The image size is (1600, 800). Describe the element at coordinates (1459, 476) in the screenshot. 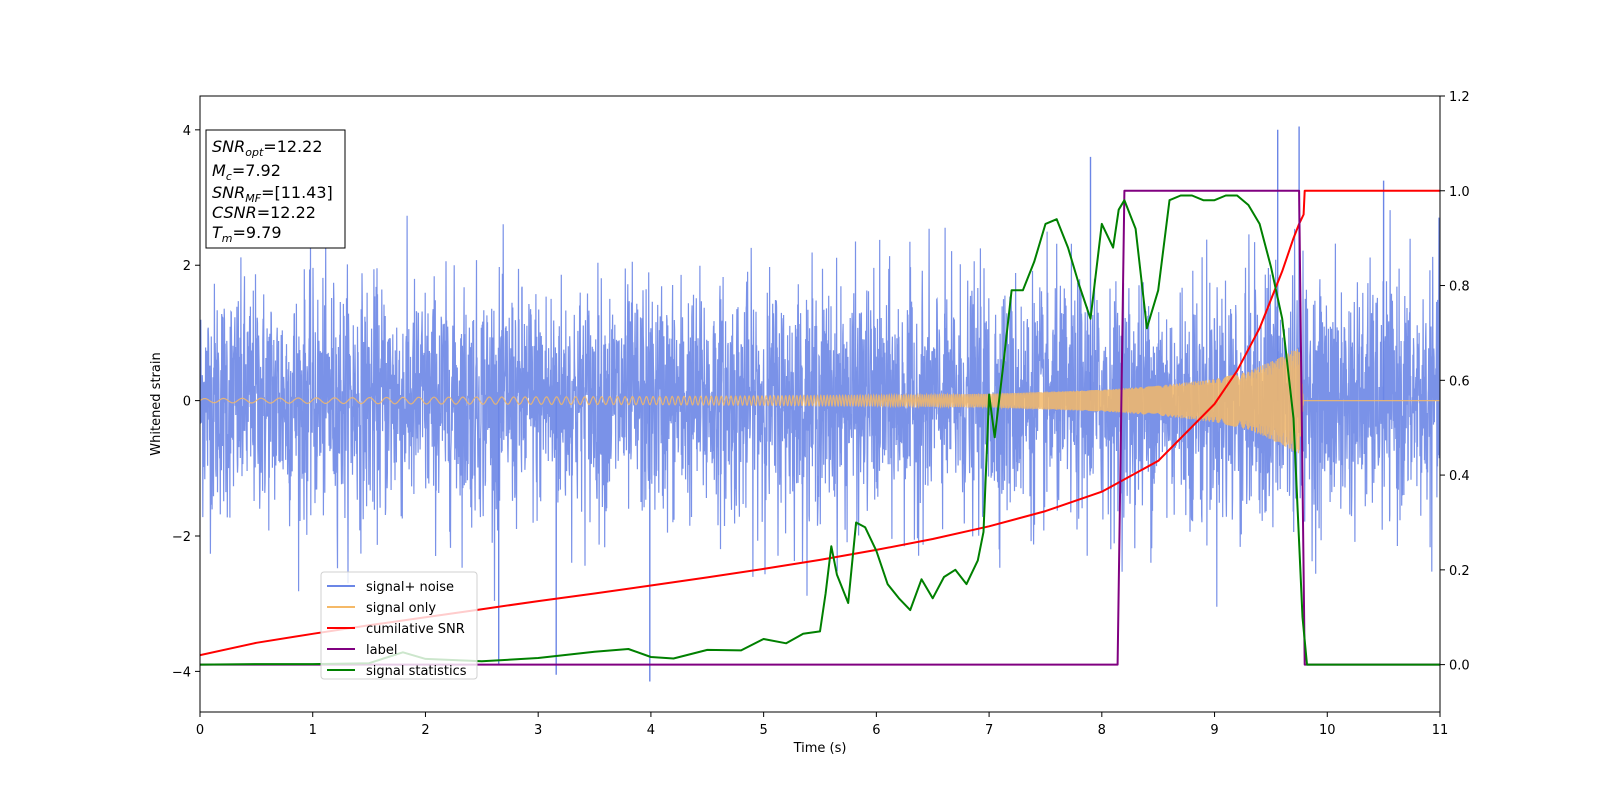

I see `y2-tick-label: 0.4` at that location.